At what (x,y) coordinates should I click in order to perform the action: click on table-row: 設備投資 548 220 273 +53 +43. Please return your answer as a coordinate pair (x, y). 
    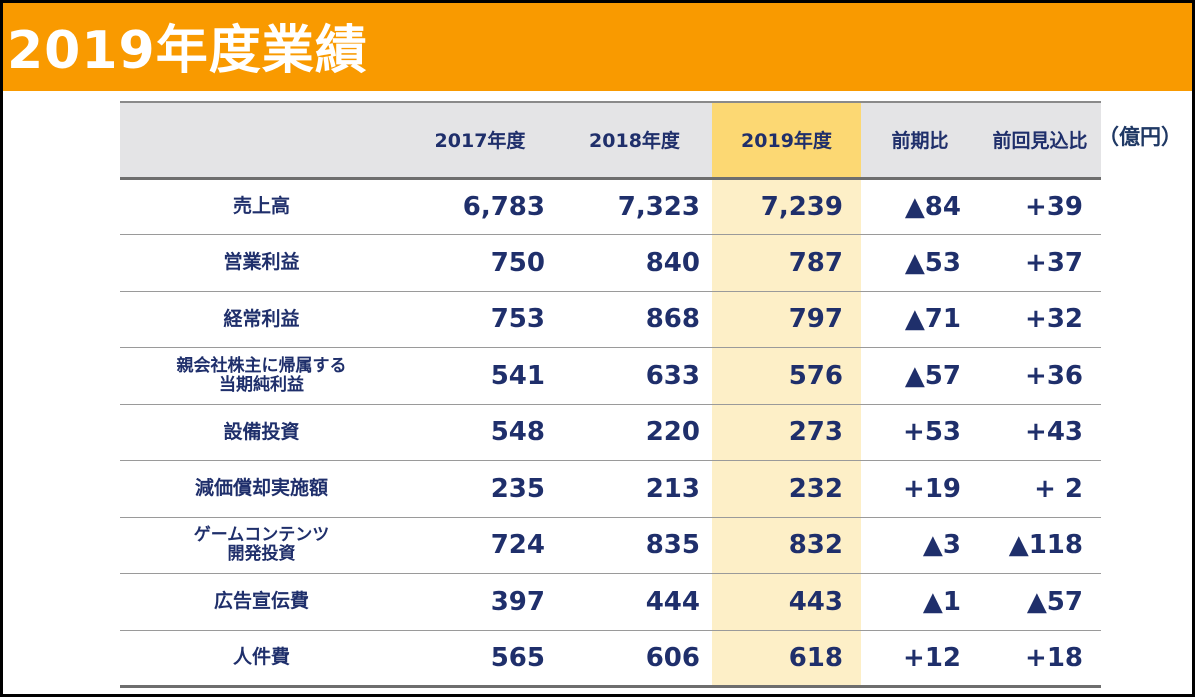
    Looking at the image, I should click on (610, 432).